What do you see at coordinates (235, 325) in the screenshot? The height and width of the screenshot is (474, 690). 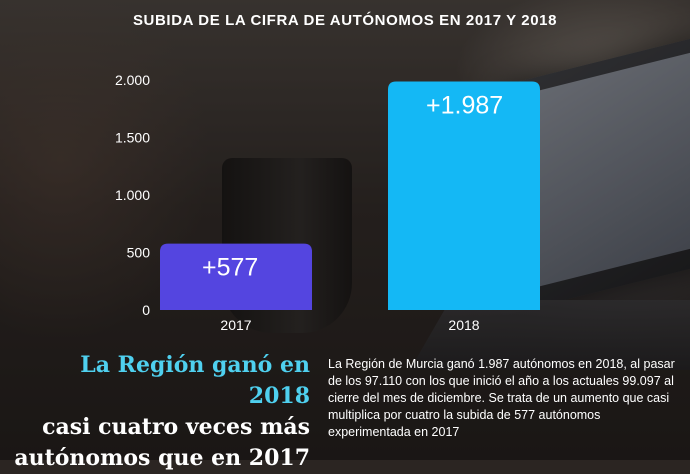 I see `x-tick-label-2017: 2017` at bounding box center [235, 325].